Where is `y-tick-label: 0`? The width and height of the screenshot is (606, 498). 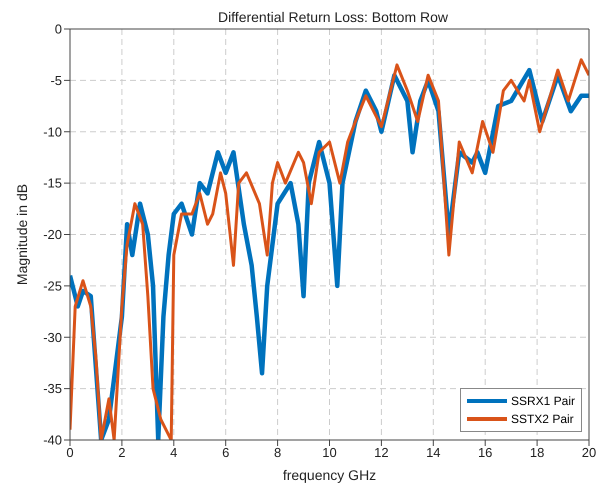
y-tick-label: 0 is located at coordinates (58, 29).